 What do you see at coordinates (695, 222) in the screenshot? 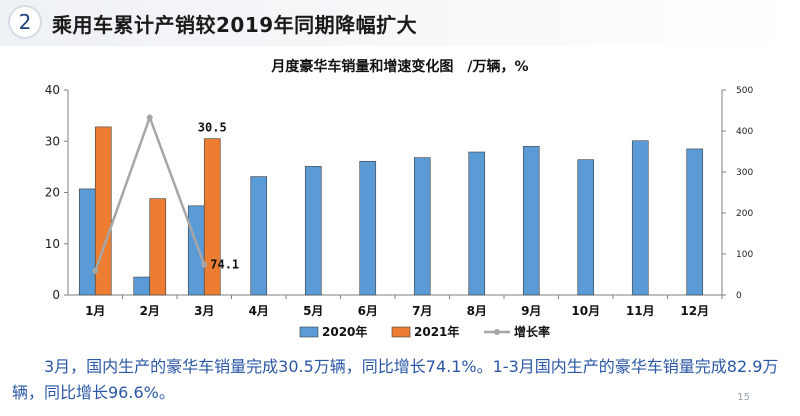
I see `bar-2020年-12月` at bounding box center [695, 222].